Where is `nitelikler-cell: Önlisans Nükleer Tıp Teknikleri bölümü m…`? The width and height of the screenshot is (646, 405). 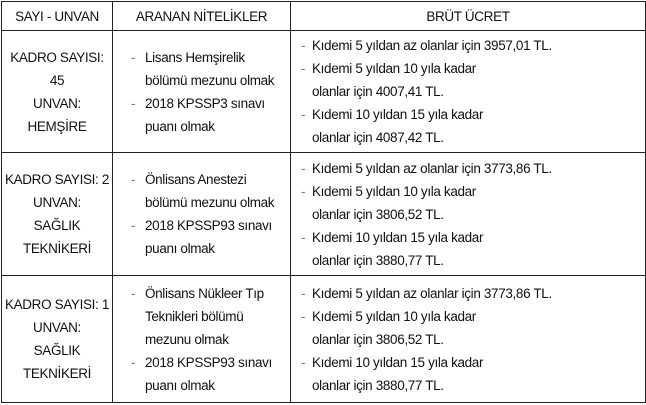
nitelikler-cell: Önlisans Nükleer Tıp Teknikleri bölümü m… is located at coordinates (201, 339).